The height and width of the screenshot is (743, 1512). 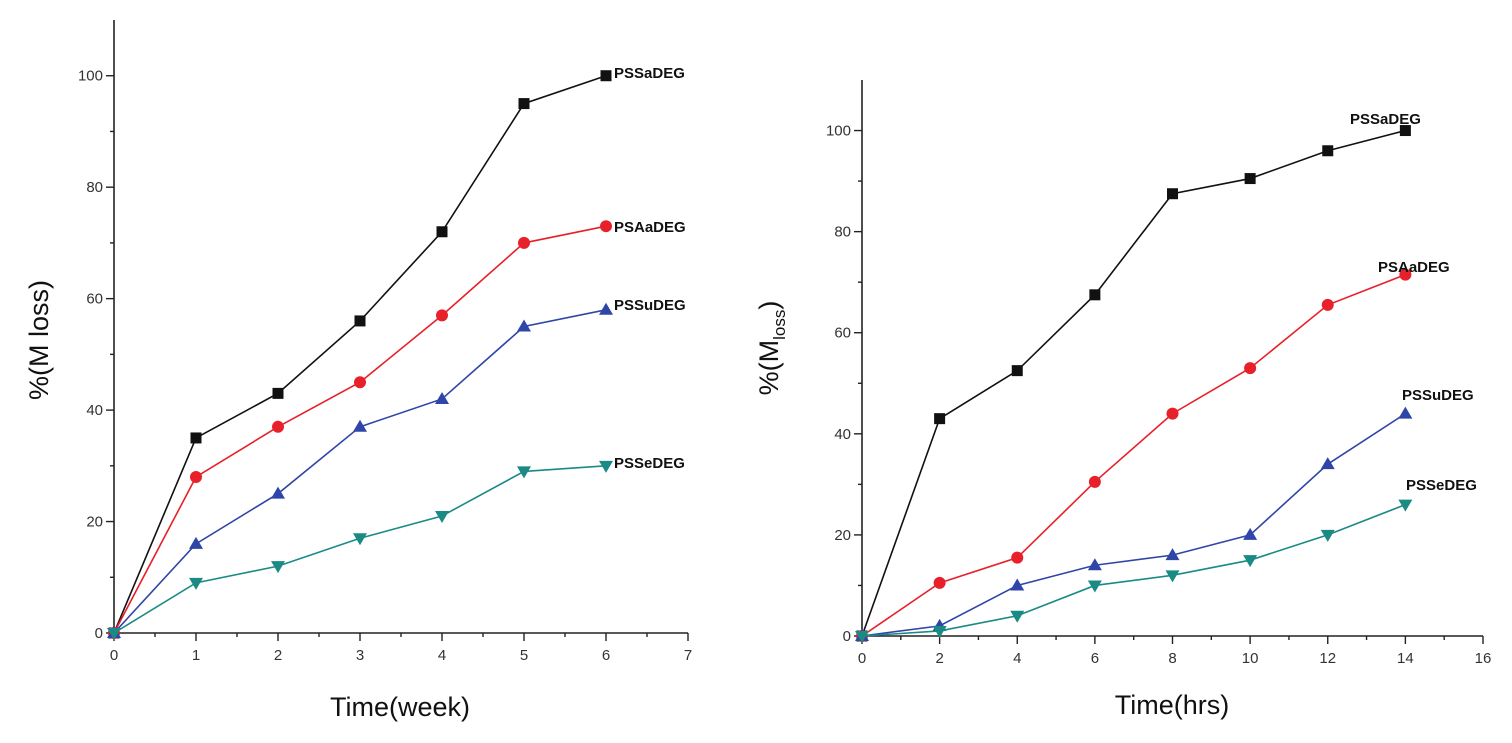 I want to click on series-PSSuDEG: PSSuDEG, so click(x=1164, y=514).